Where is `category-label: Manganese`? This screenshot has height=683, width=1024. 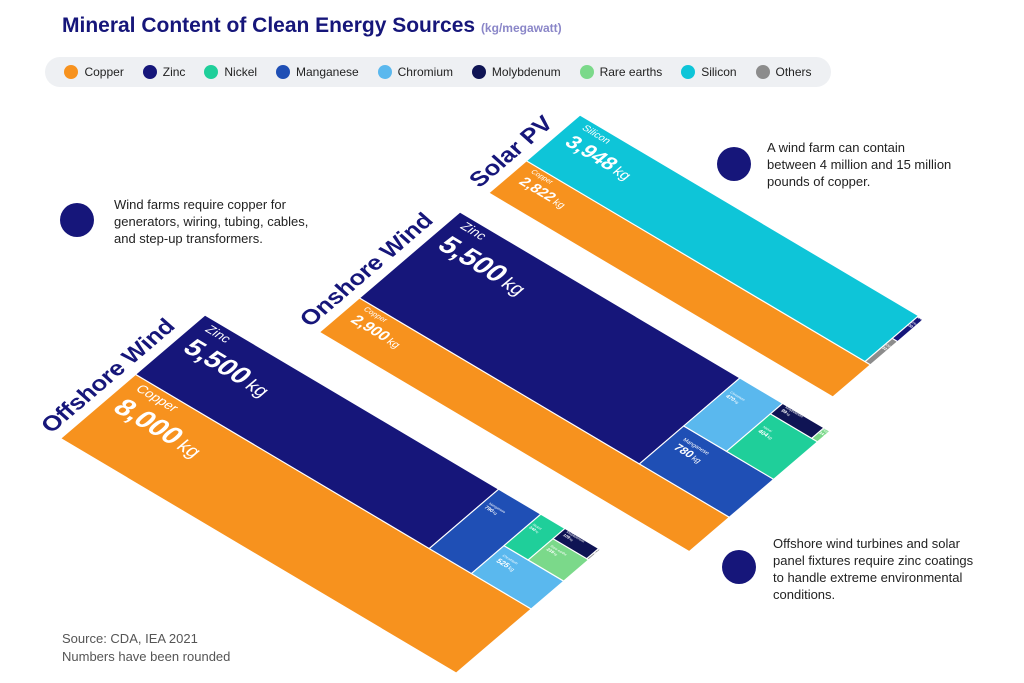 category-label: Manganese is located at coordinates (497, 508).